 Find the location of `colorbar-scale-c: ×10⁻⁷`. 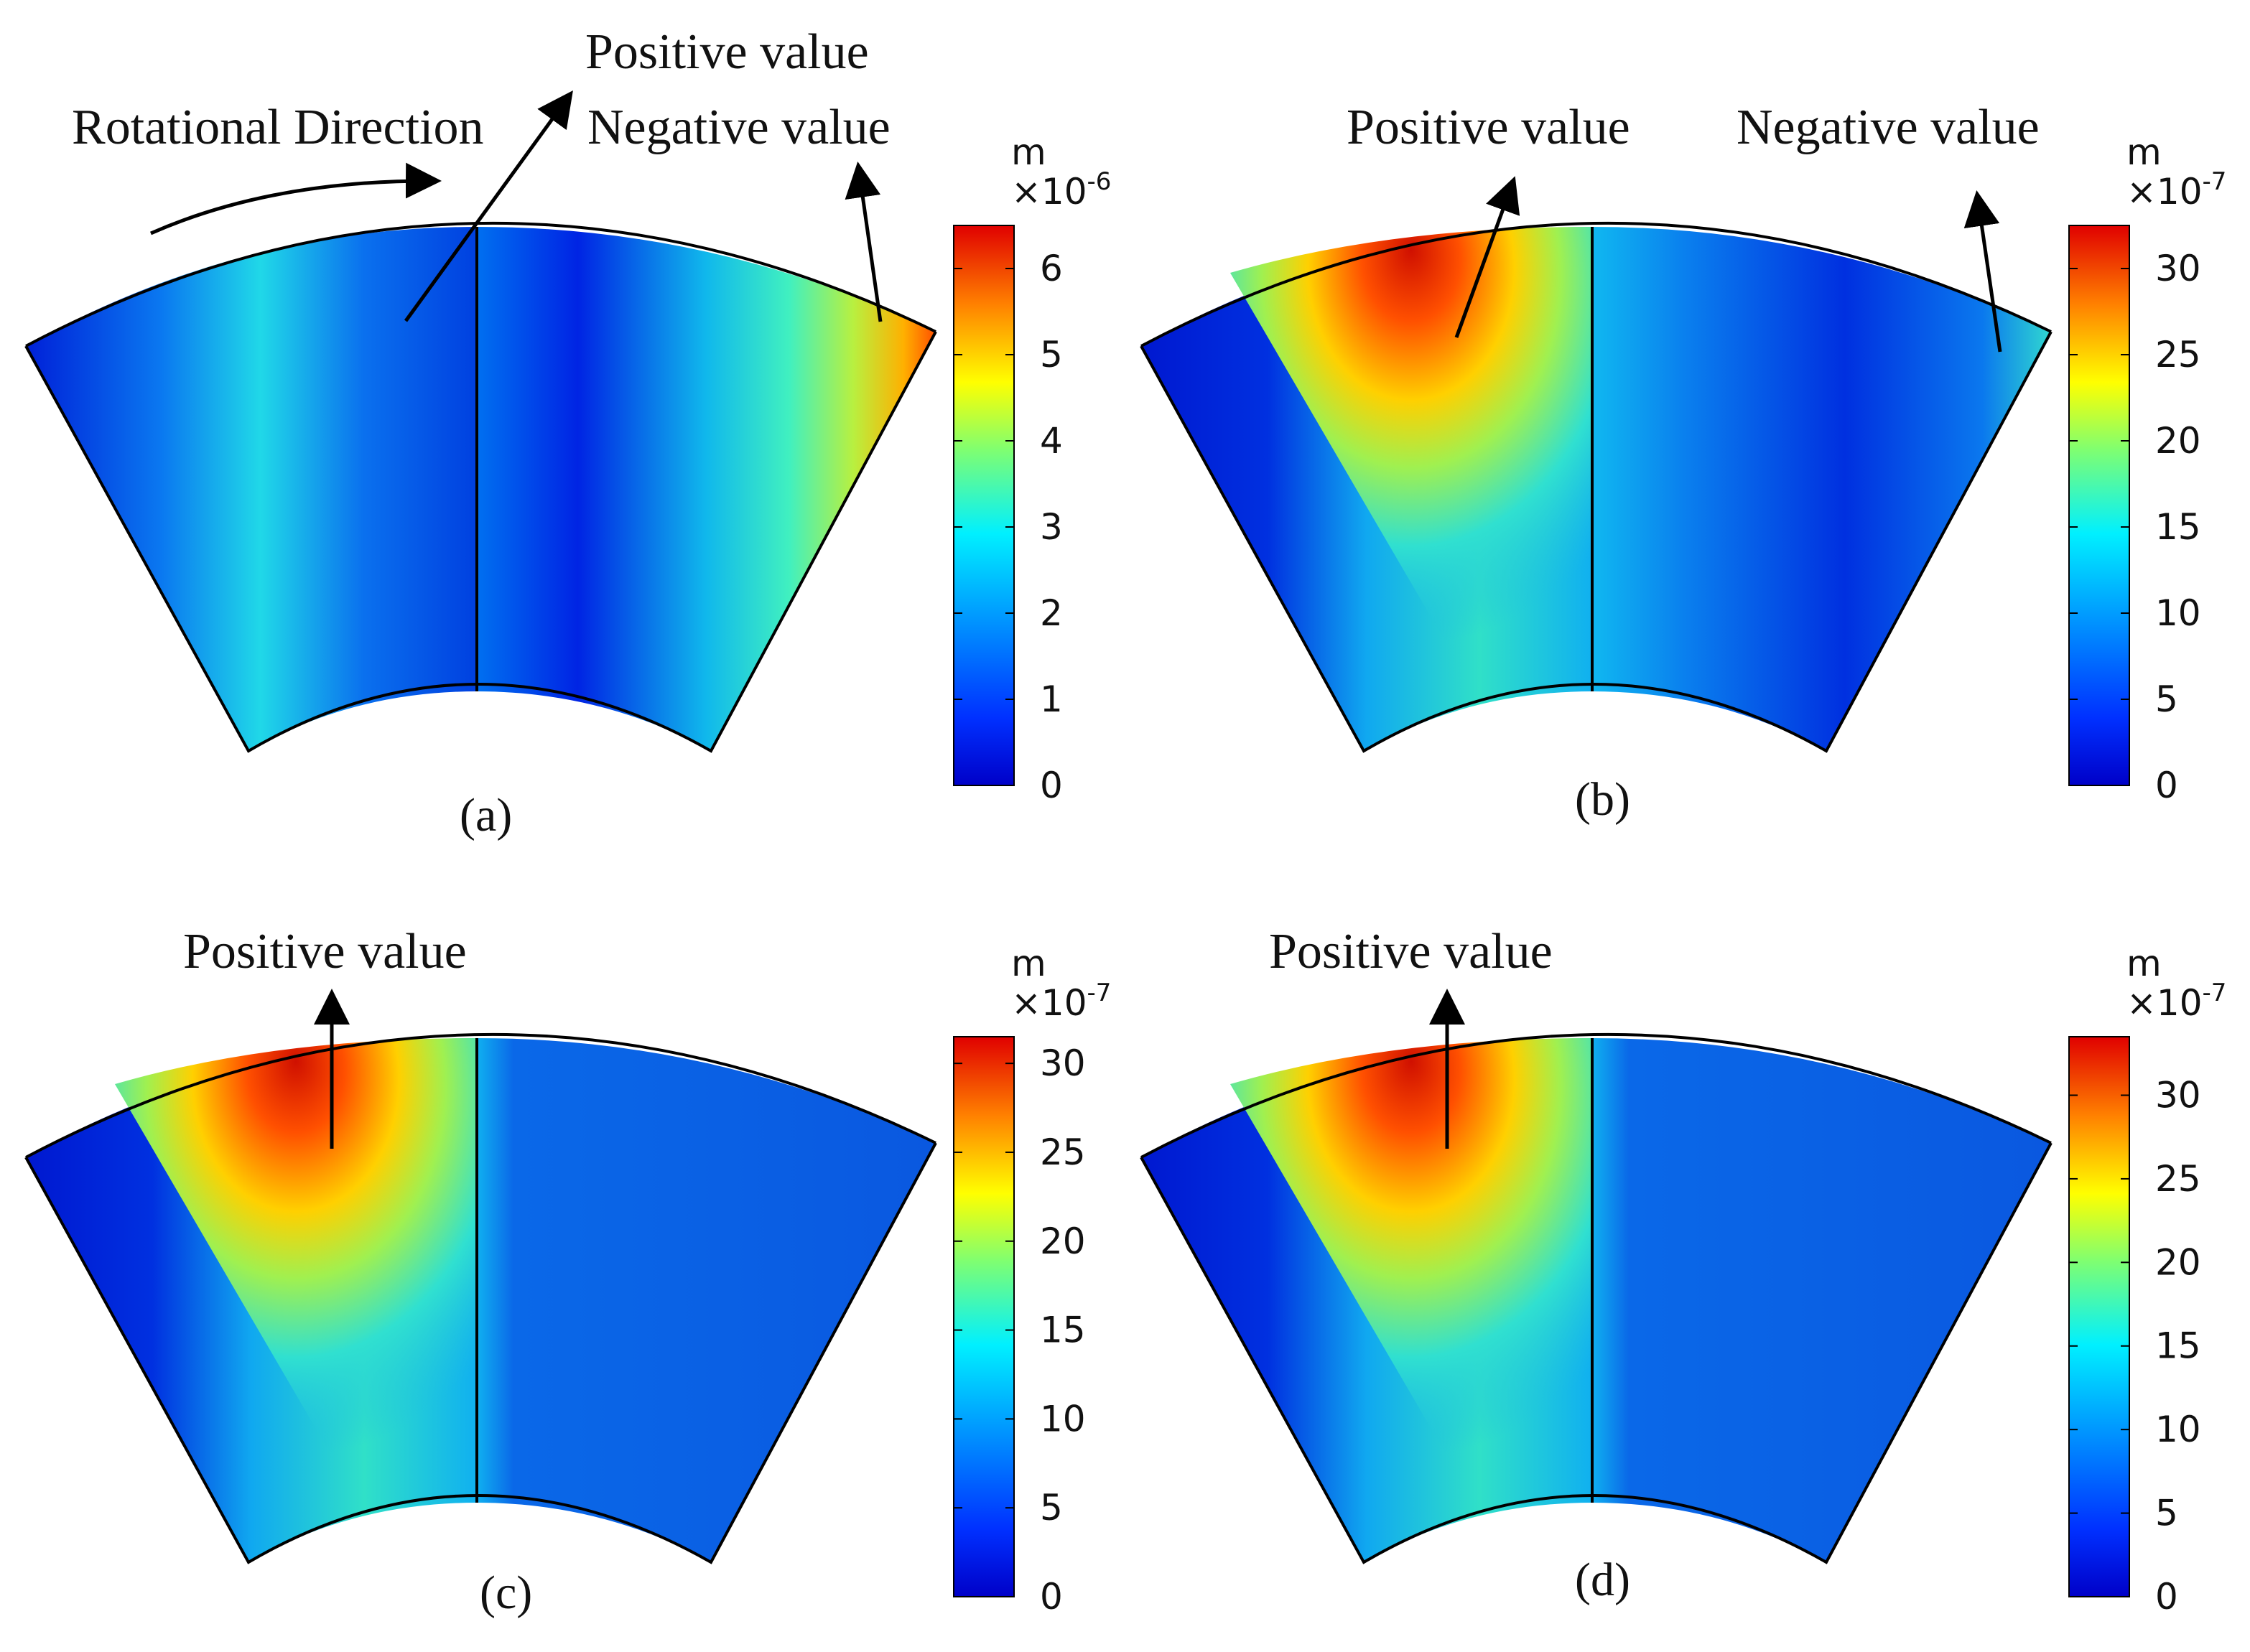

colorbar-scale-c: ×10⁻⁷ is located at coordinates (1061, 1001).